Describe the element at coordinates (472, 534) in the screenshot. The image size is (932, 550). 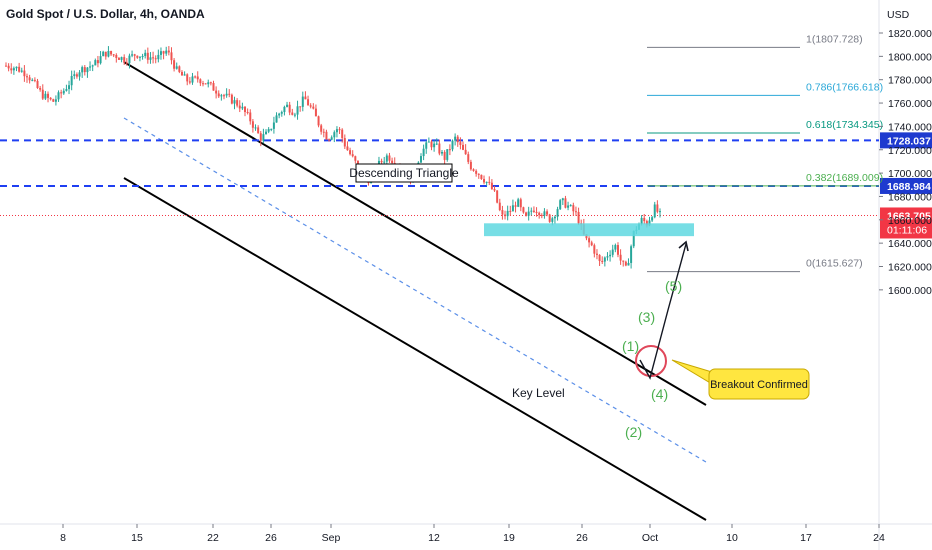
I see `time-axis: 8 15 22 26 Sep 12 19 26 Oct 10 17 24` at that location.